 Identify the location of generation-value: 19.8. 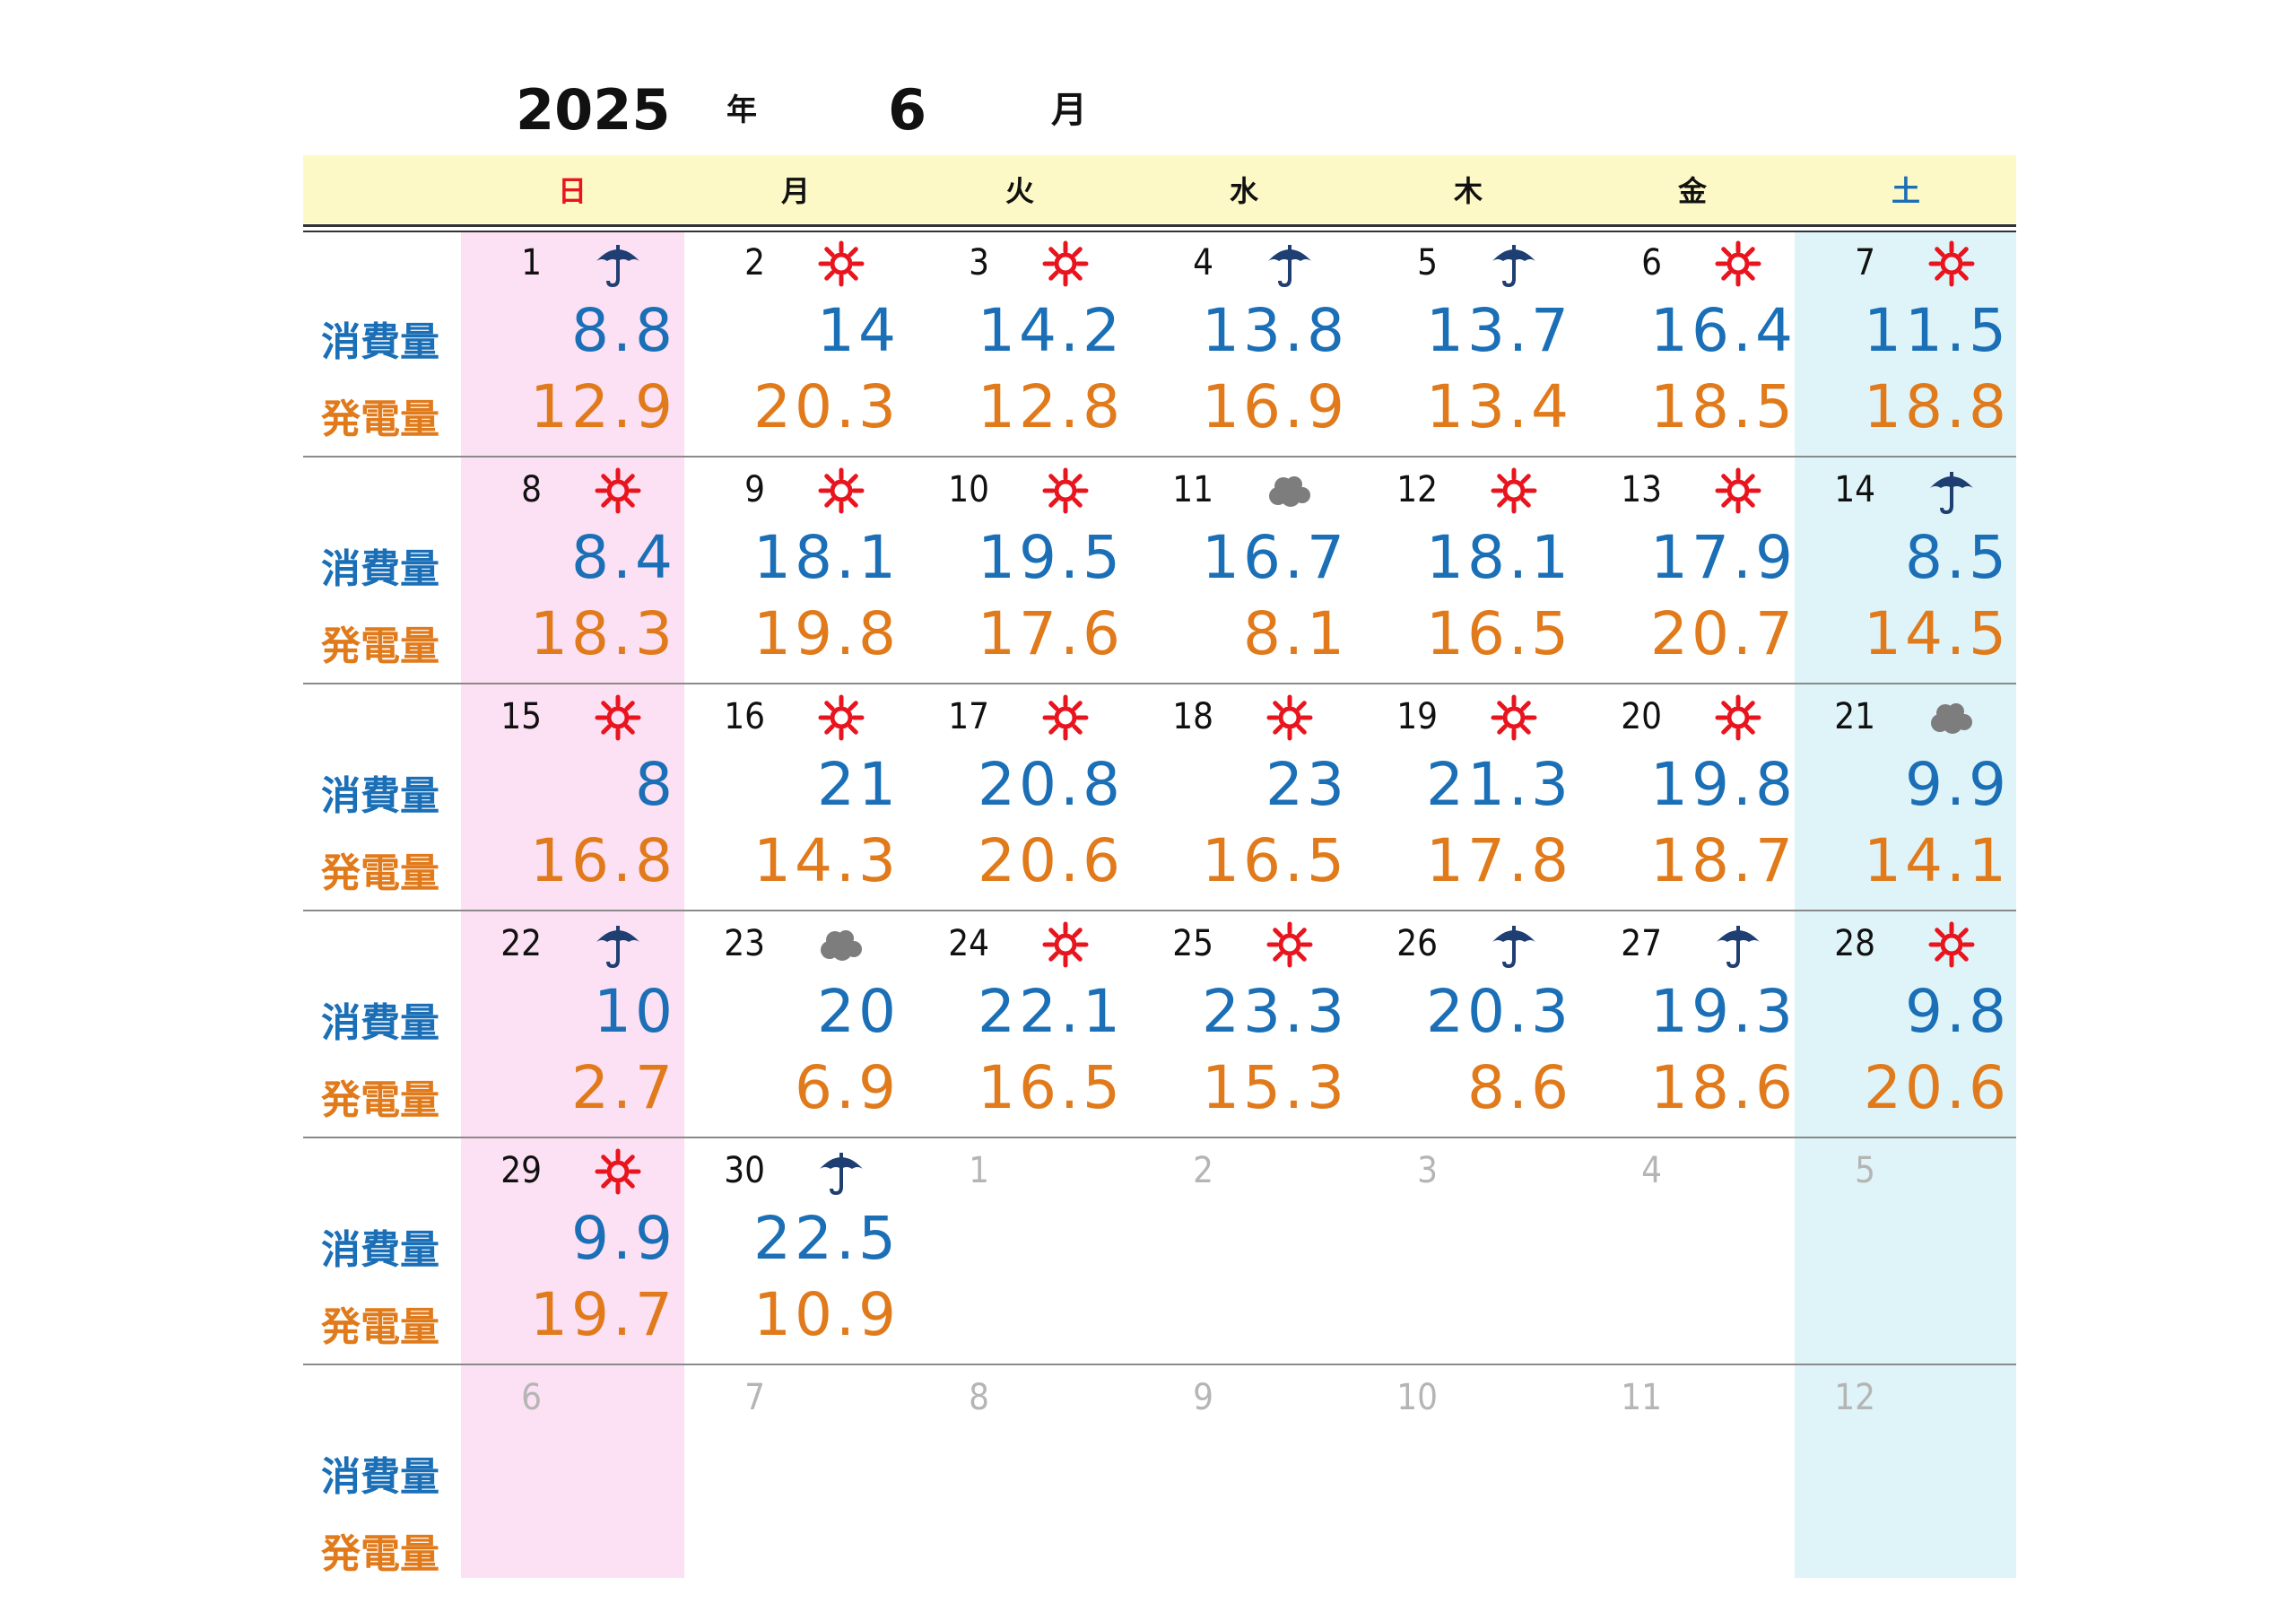
(826, 633).